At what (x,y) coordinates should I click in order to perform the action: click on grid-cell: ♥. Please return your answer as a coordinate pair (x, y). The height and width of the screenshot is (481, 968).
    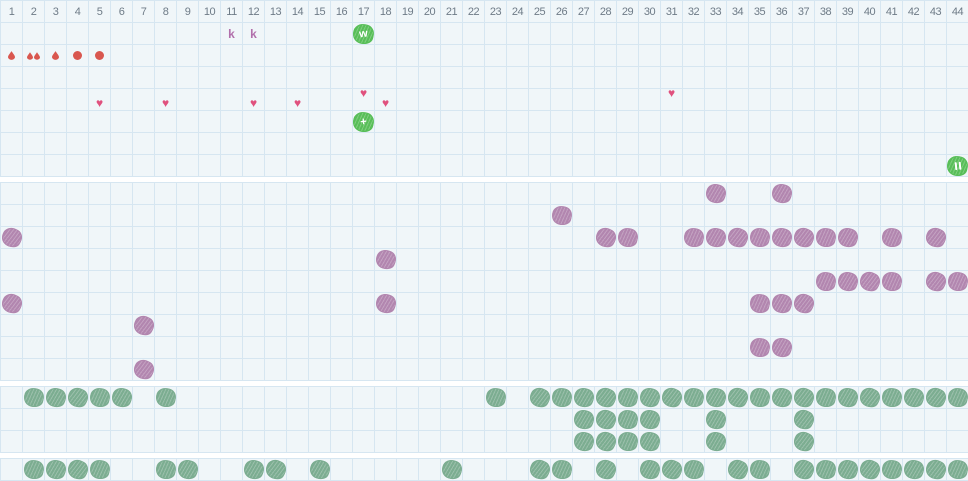
    Looking at the image, I should click on (385, 100).